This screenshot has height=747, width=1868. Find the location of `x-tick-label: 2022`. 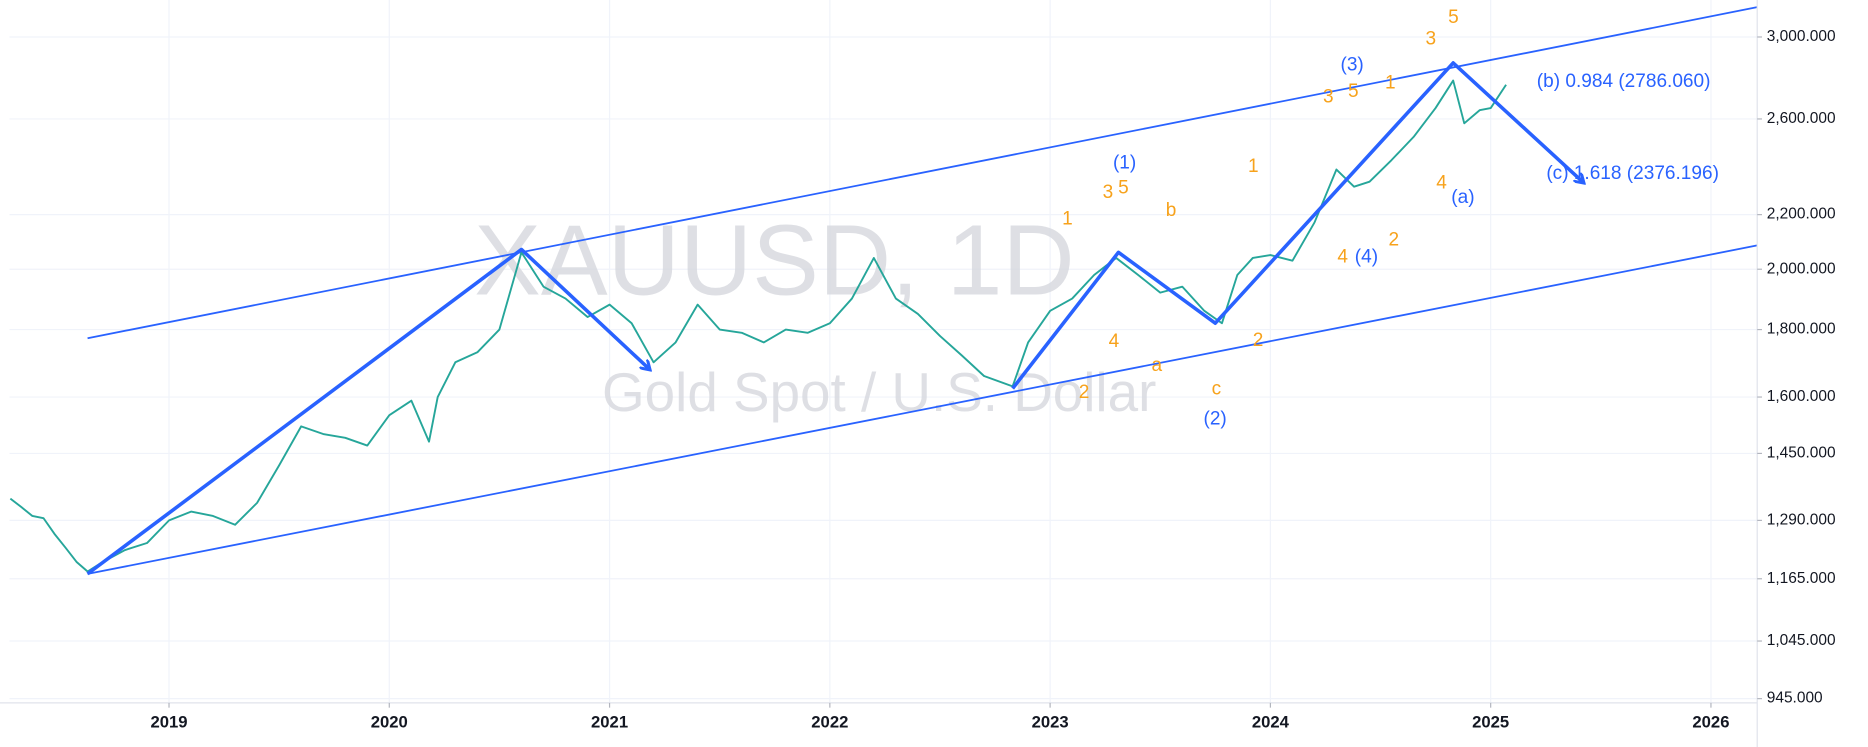

x-tick-label: 2022 is located at coordinates (829, 722).